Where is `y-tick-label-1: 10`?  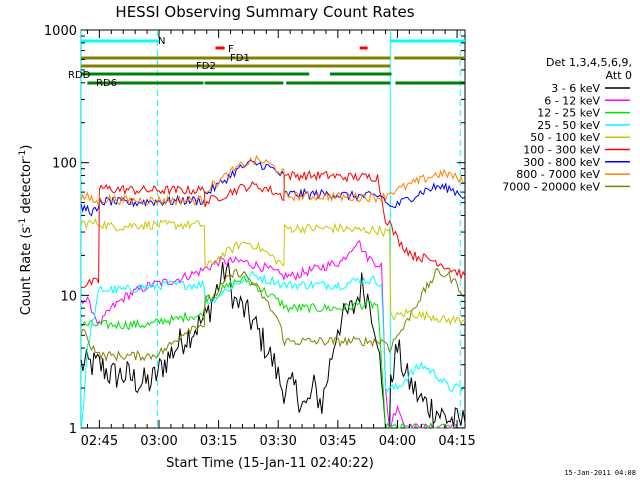
y-tick-label-1: 10 is located at coordinates (68, 296).